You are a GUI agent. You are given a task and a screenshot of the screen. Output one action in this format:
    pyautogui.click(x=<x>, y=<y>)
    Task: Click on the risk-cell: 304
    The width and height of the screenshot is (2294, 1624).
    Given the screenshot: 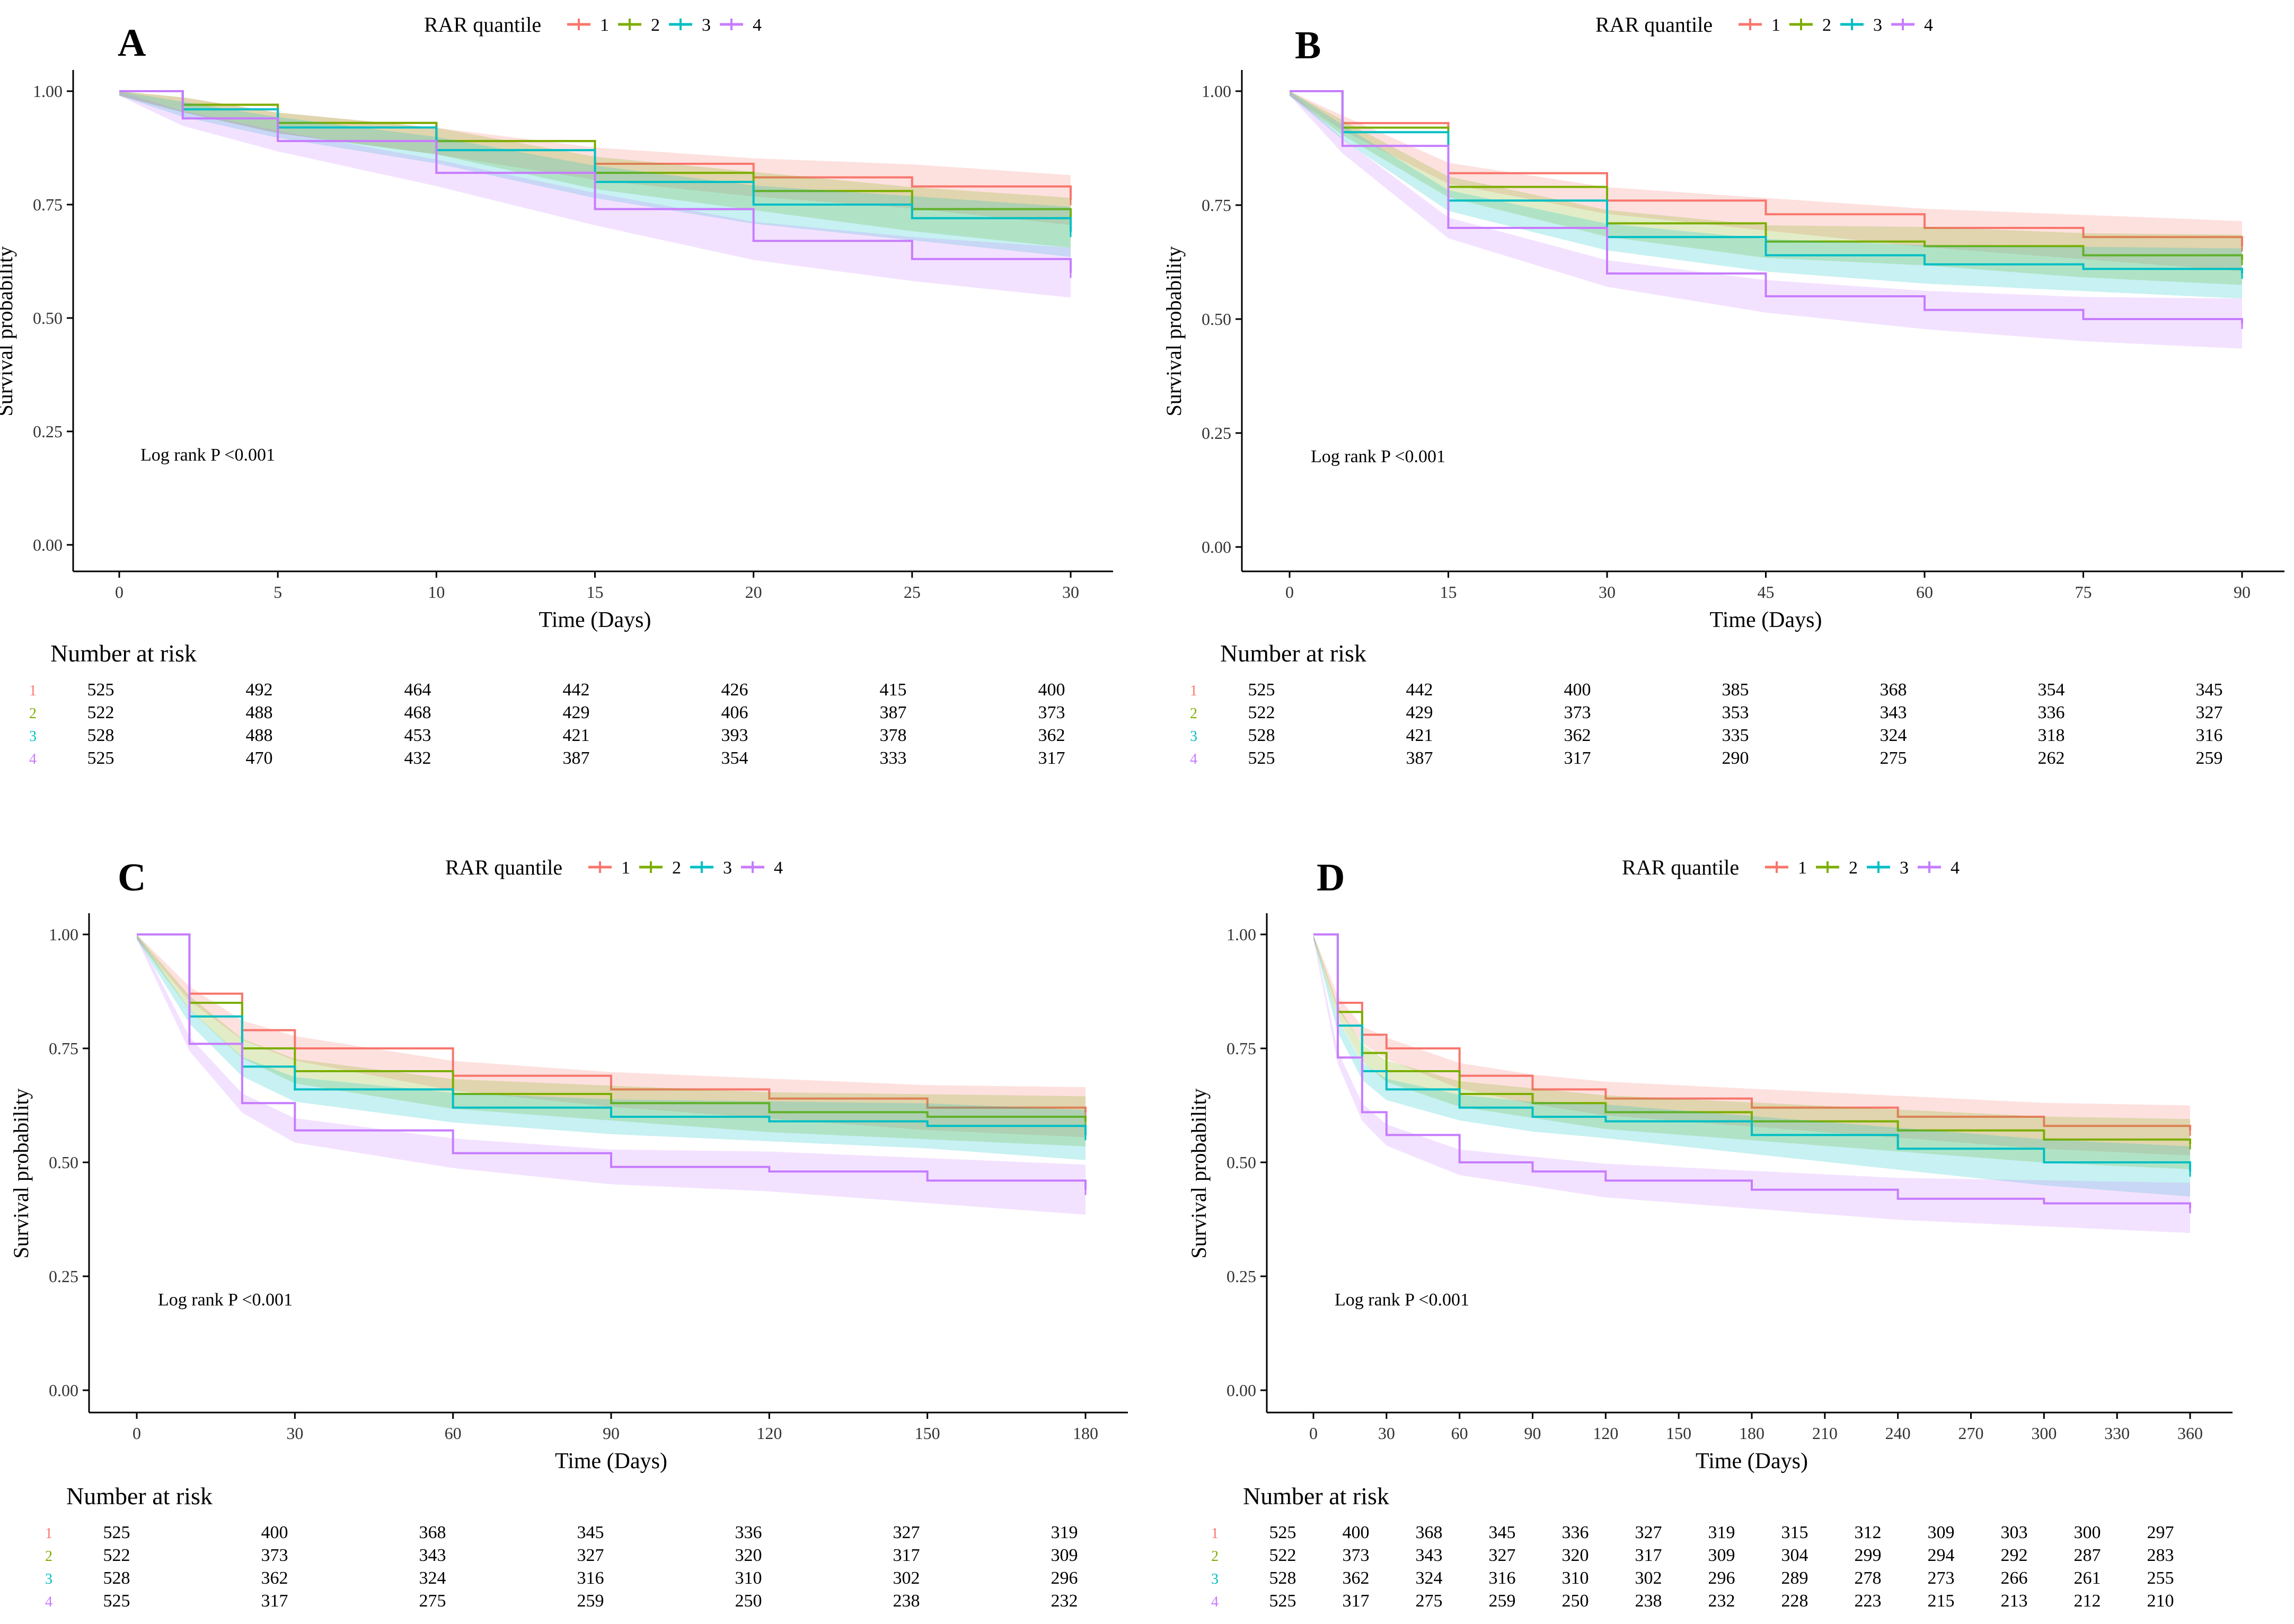 What is the action you would take?
    pyautogui.click(x=1794, y=1555)
    